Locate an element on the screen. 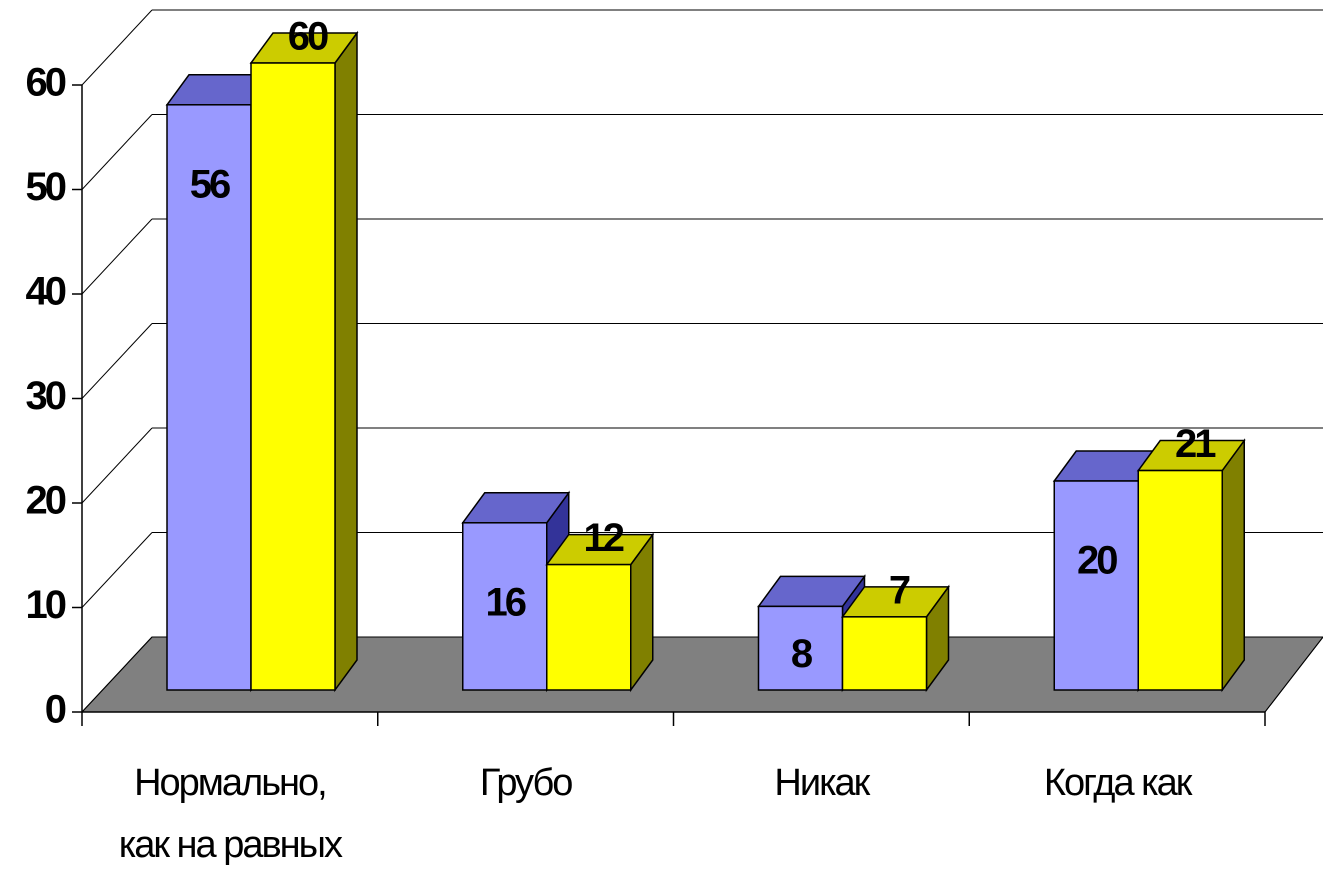 Image resolution: width=1323 pixels, height=884 pixels. floor-edge is located at coordinates (1293, 674).